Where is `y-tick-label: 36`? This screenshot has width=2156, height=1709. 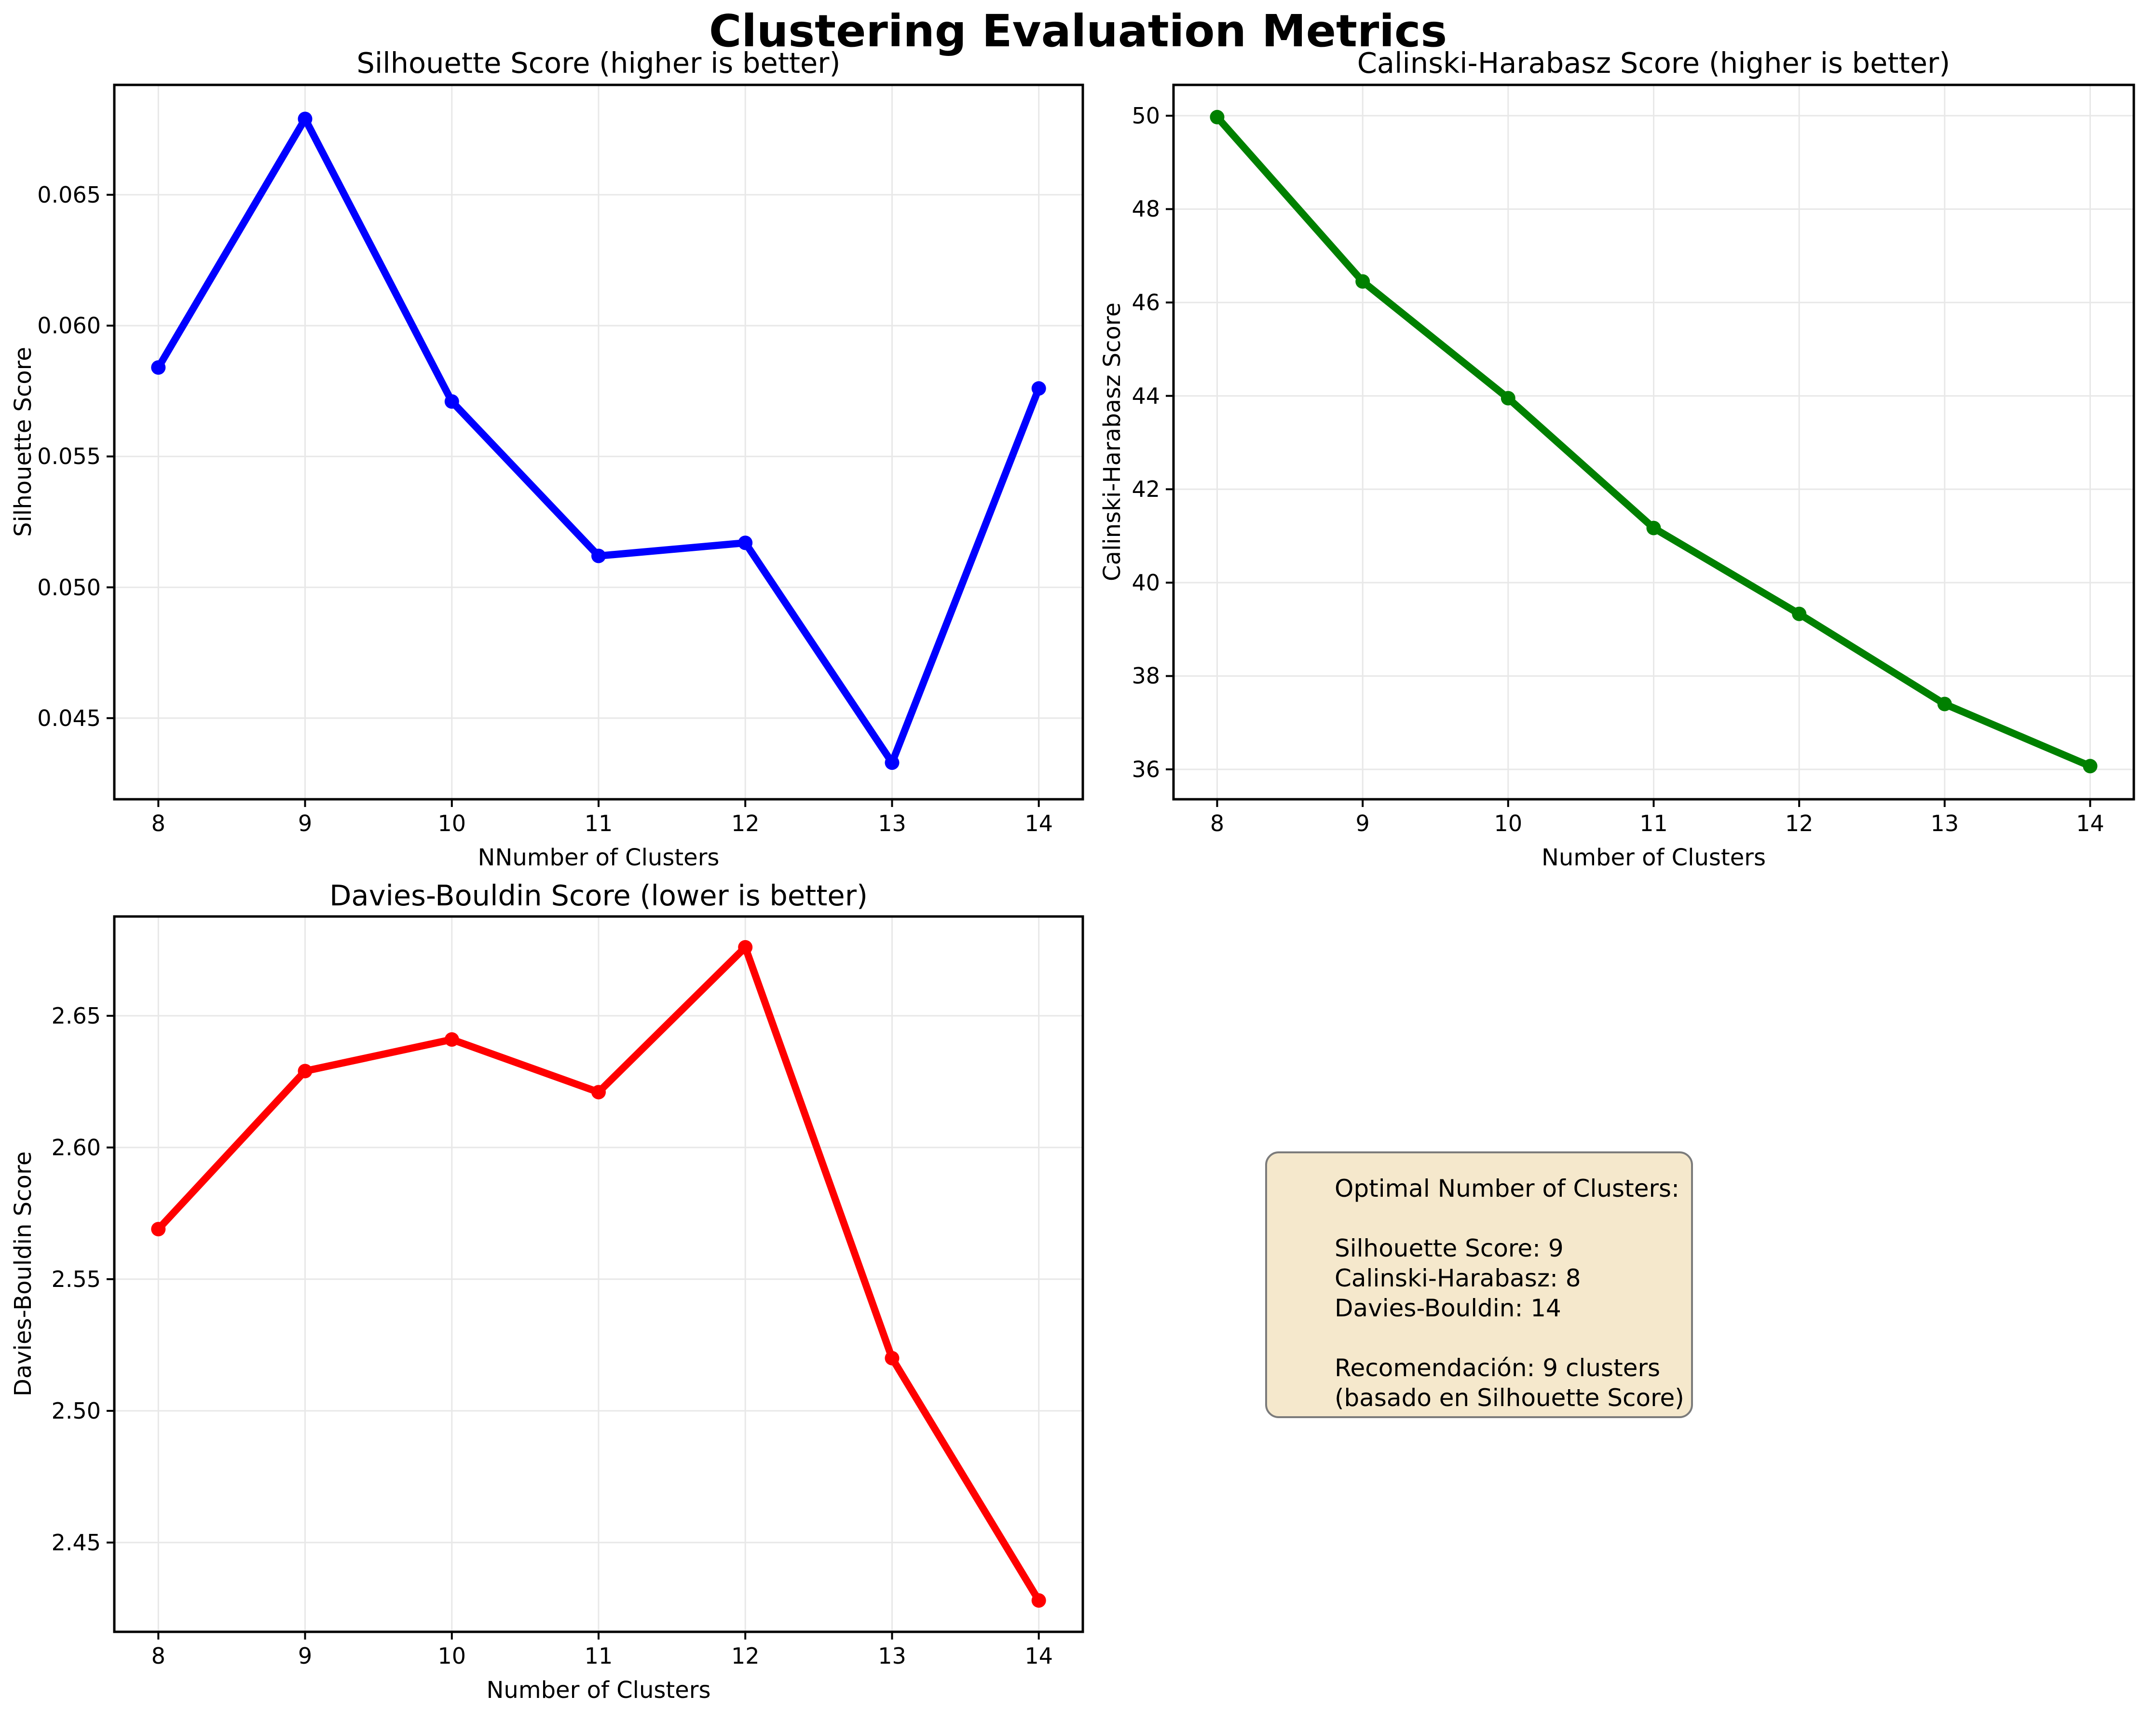 y-tick-label: 36 is located at coordinates (1146, 769).